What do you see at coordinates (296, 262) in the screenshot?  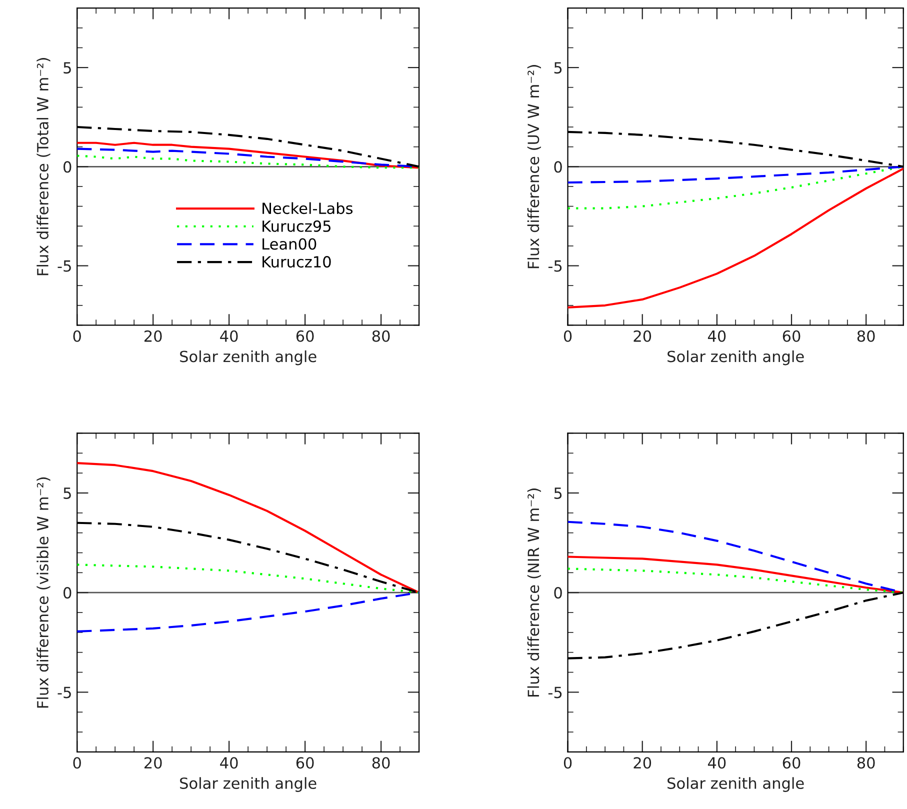 I see `legend-label: Kurucz10` at bounding box center [296, 262].